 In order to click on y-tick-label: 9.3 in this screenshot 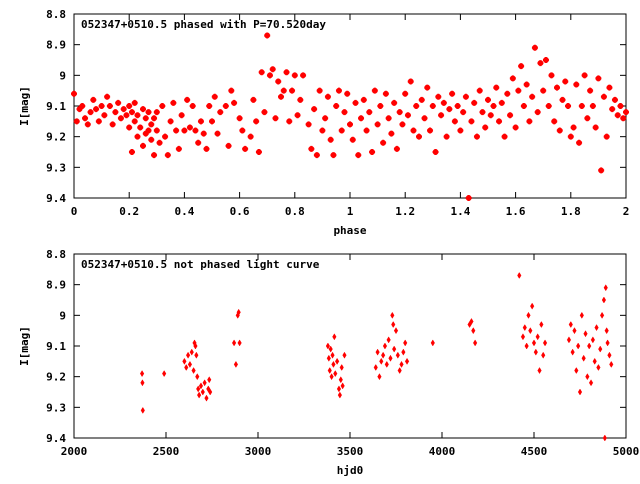, I will do `click(56, 167)`.